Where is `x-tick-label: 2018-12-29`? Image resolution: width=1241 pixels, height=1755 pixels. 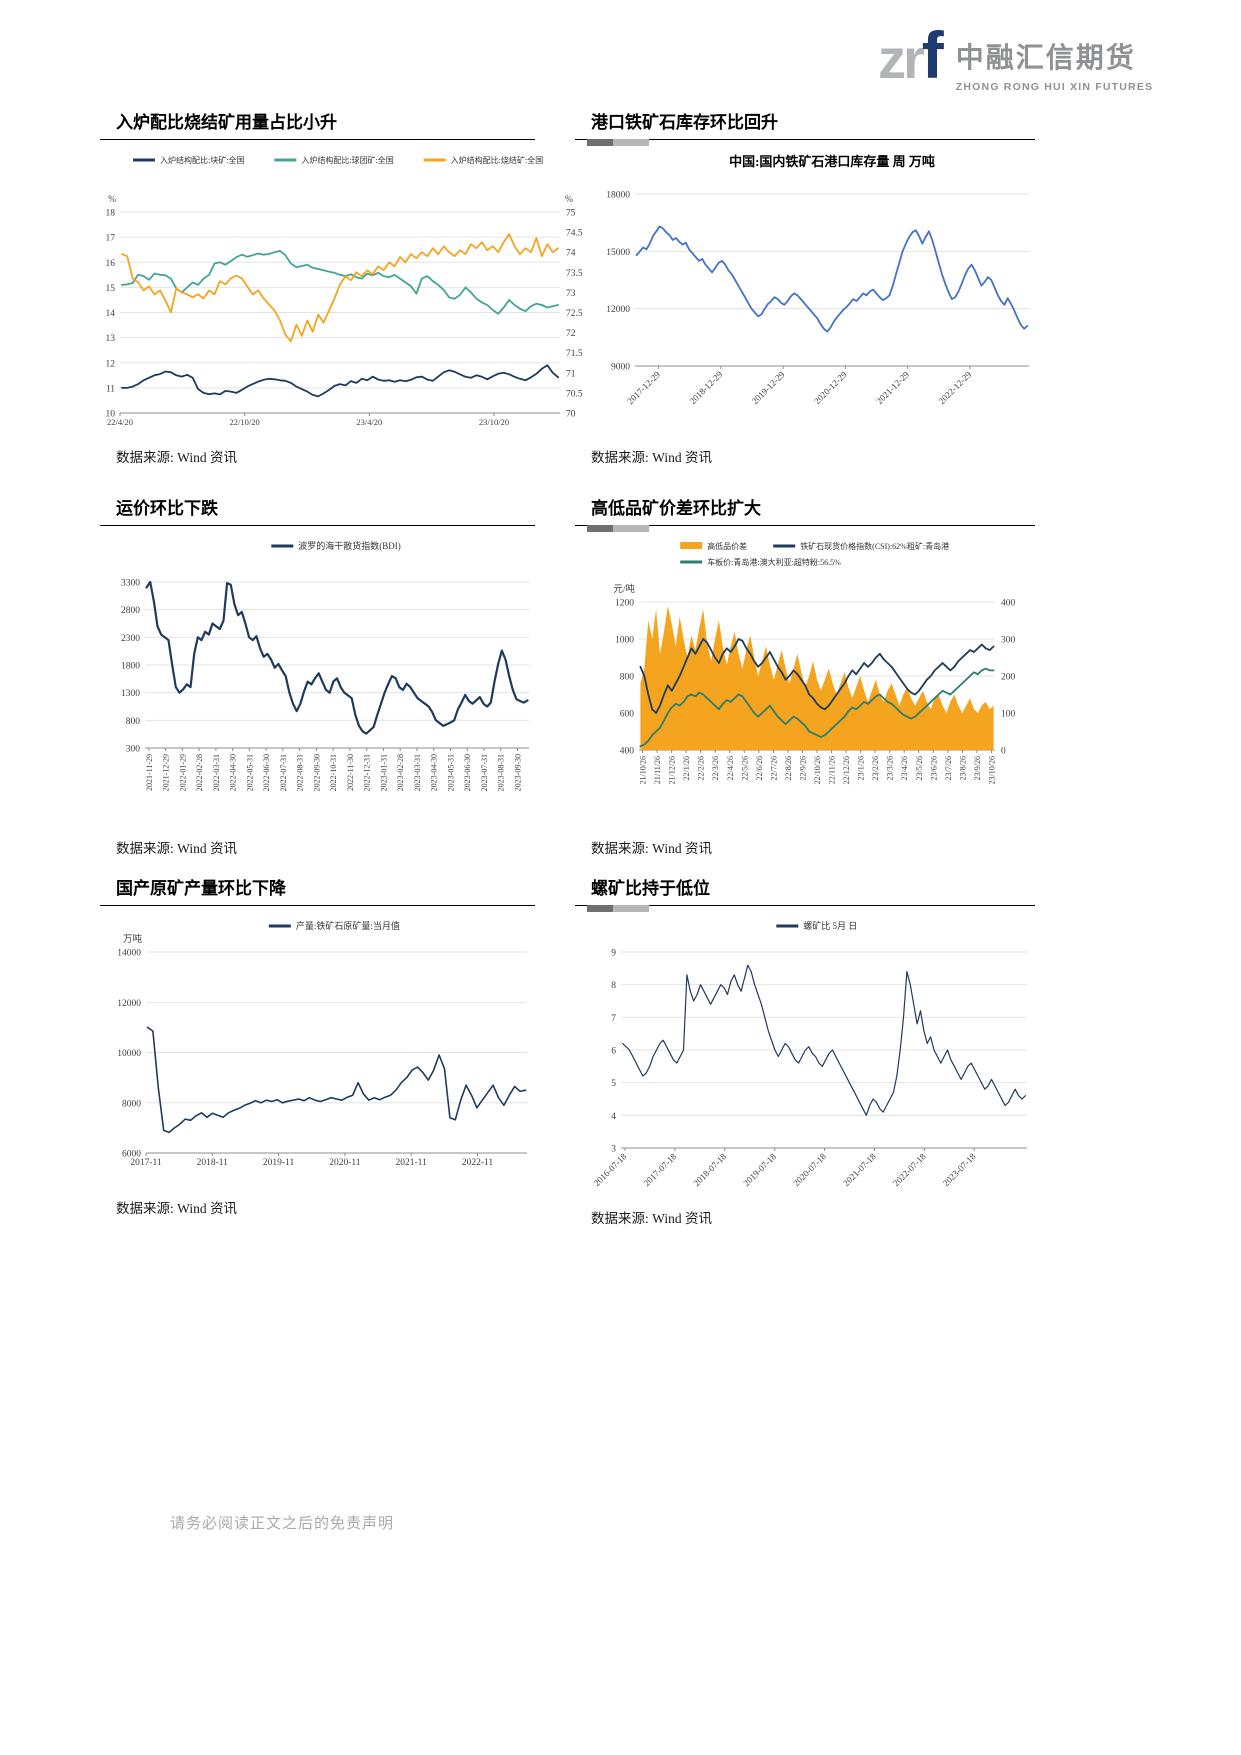
x-tick-label: 2018-12-29 is located at coordinates (706, 387).